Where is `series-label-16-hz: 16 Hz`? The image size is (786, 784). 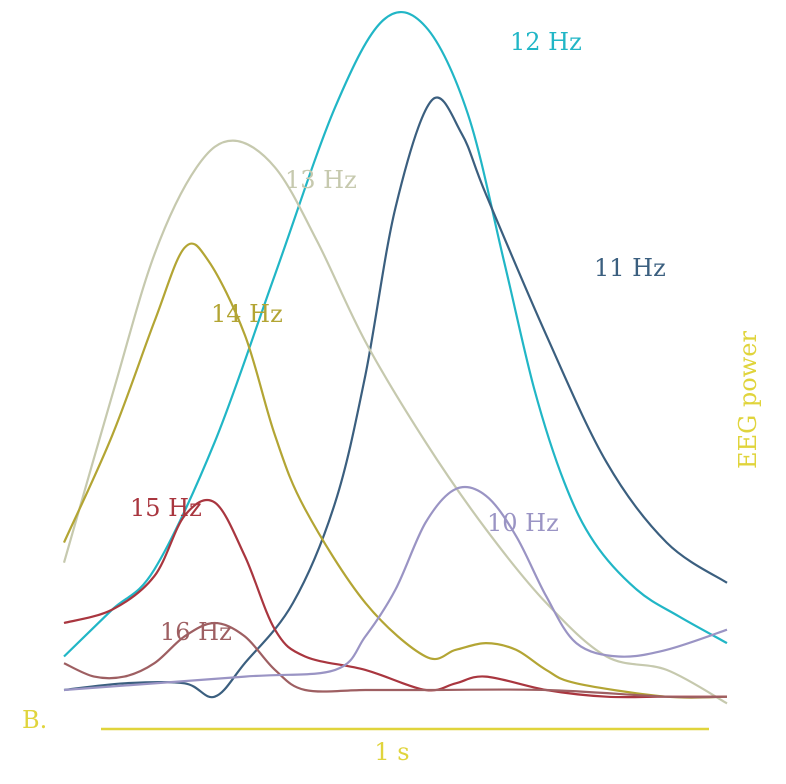
series-label-16-hz: 16 Hz is located at coordinates (196, 632).